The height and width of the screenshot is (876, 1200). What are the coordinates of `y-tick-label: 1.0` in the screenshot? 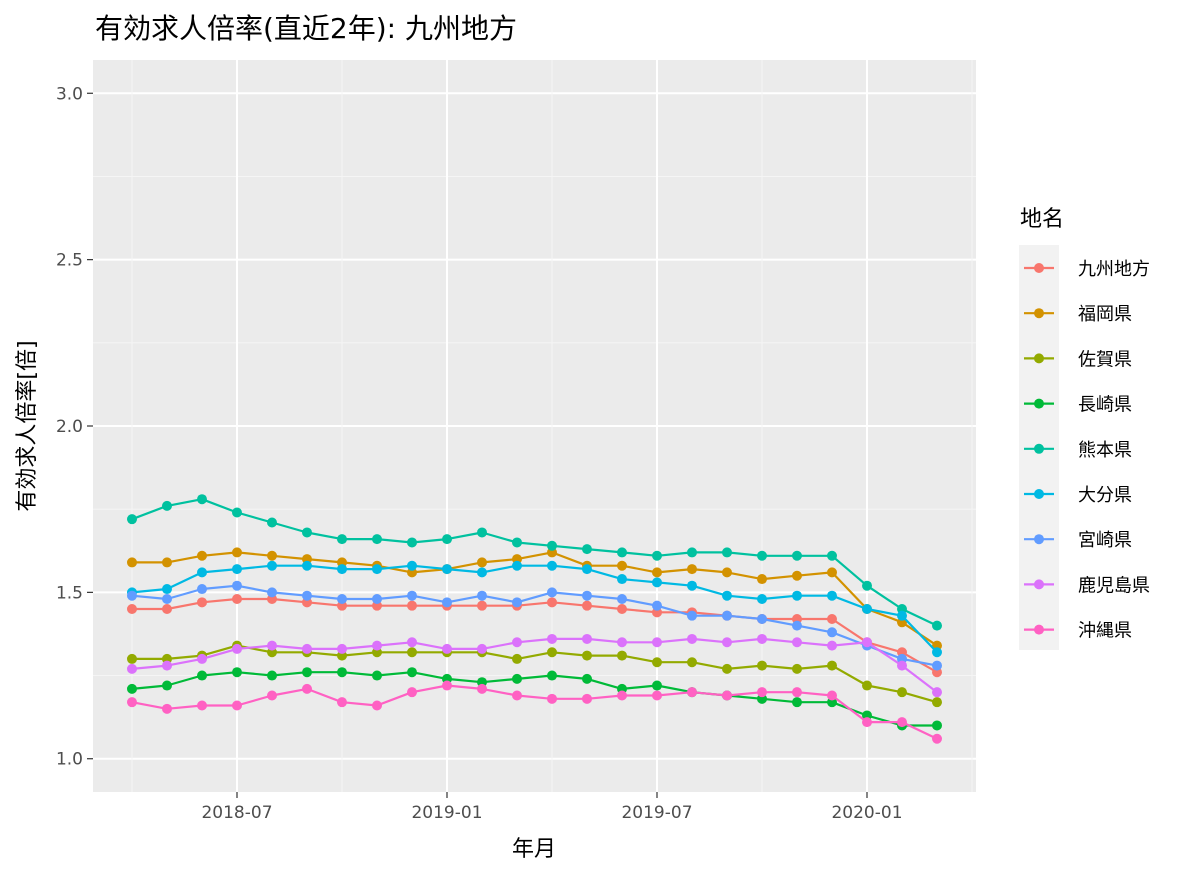 It's located at (69, 760).